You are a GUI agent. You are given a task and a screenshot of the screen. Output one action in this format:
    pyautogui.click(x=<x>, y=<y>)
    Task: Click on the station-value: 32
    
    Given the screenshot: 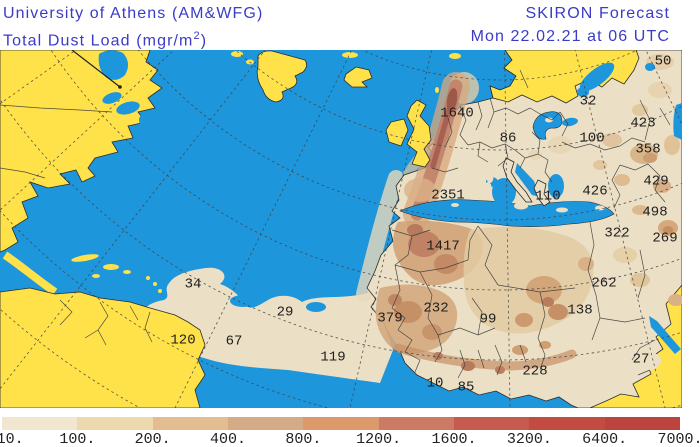 What is the action you would take?
    pyautogui.click(x=588, y=102)
    